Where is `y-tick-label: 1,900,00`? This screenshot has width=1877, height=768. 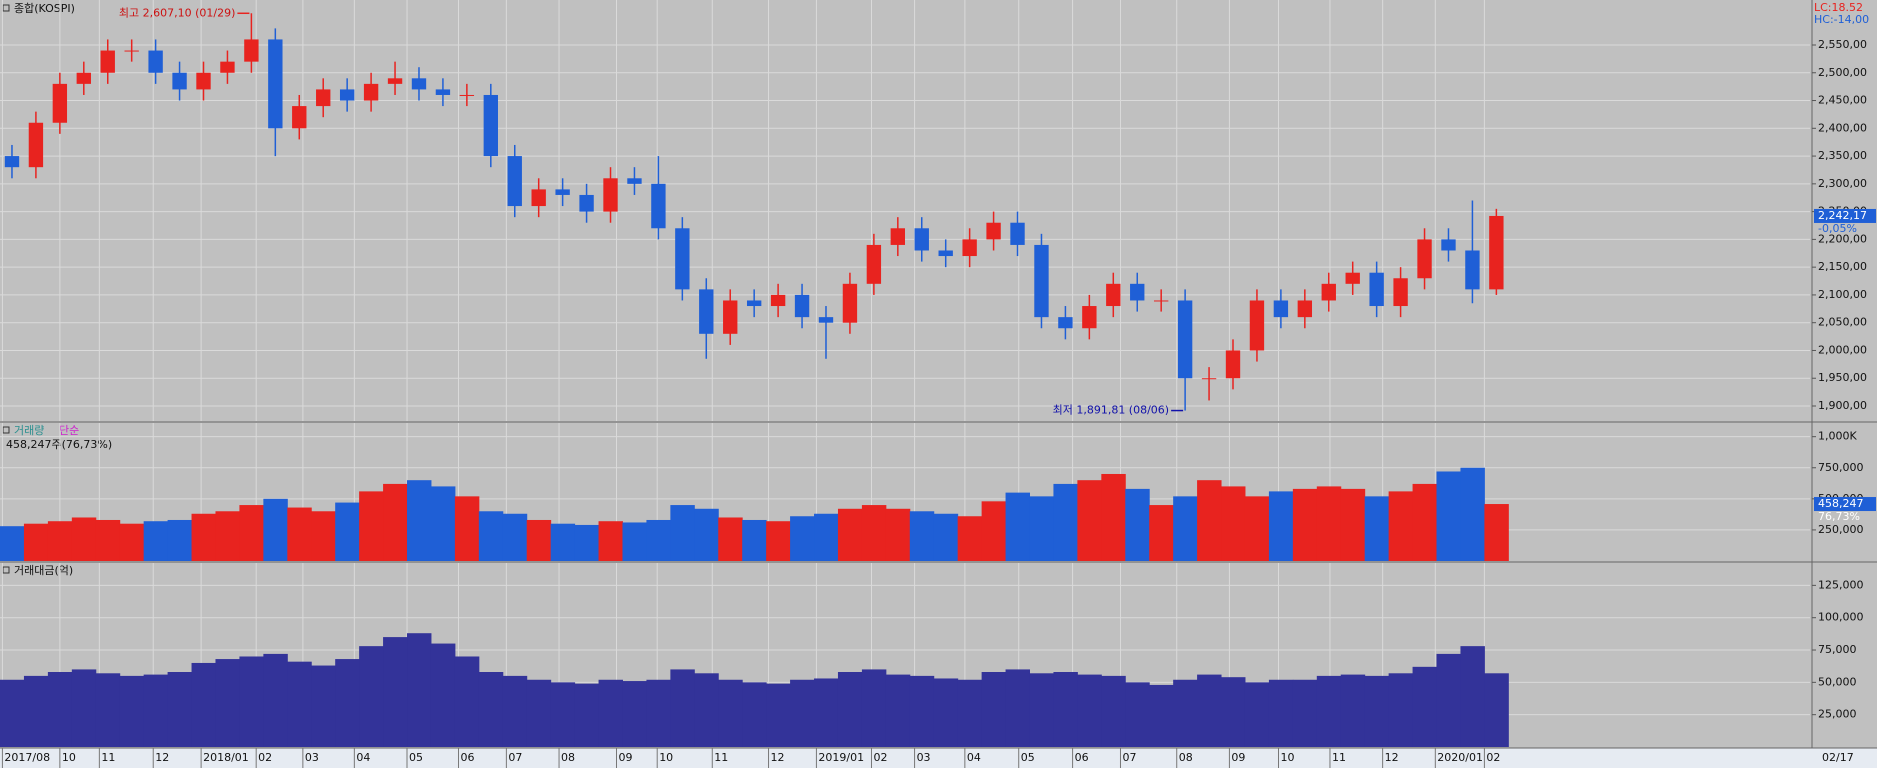
y-tick-label: 1,900,00 is located at coordinates (1842, 405).